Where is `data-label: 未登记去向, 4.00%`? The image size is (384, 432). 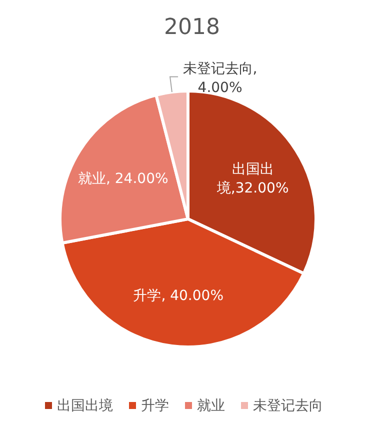 data-label: 未登记去向, 4.00% is located at coordinates (220, 78).